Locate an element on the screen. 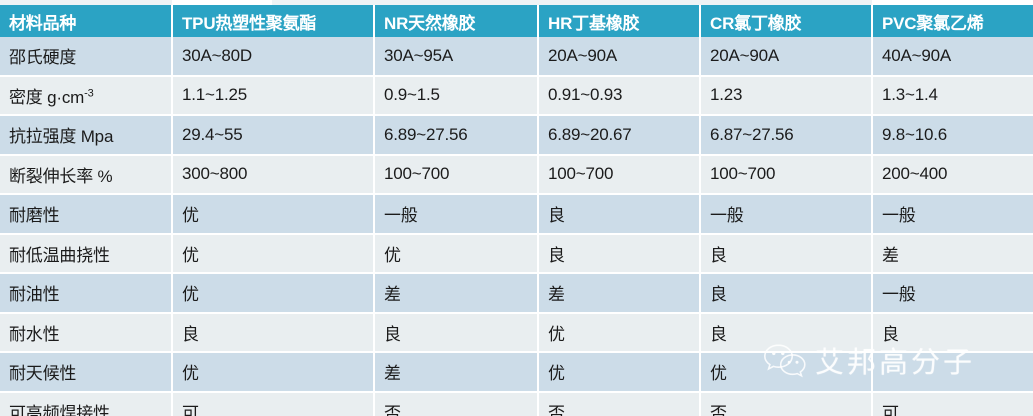 Image resolution: width=1033 pixels, height=416 pixels. cell-hr: 差 is located at coordinates (619, 293).